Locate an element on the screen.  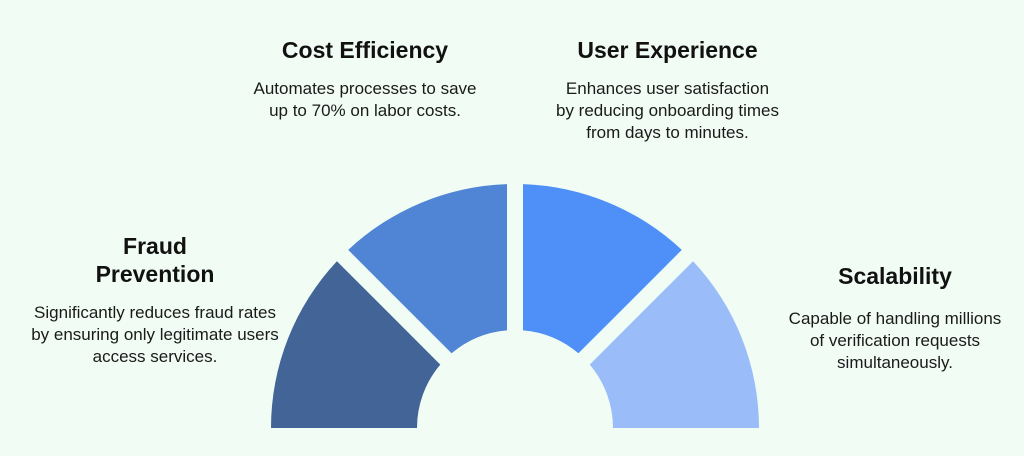
scalability-title: Scalability is located at coordinates (895, 276).